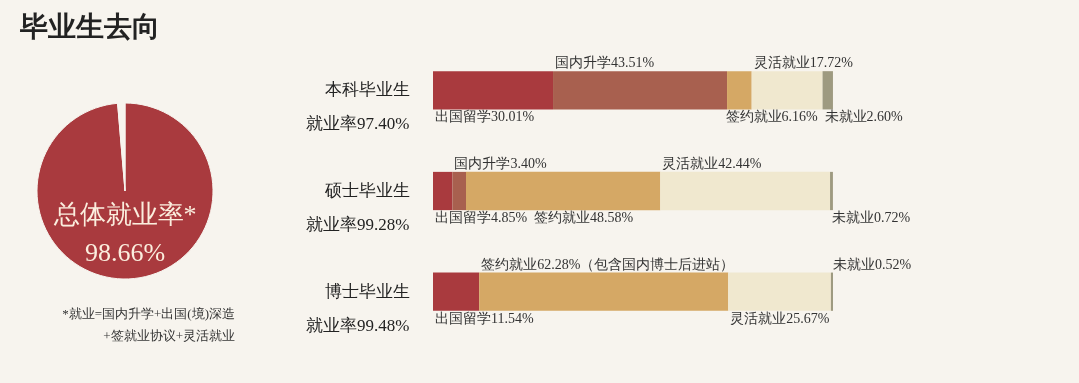  What do you see at coordinates (758, 318) in the screenshot?
I see `series-label: 灵活就业` at bounding box center [758, 318].